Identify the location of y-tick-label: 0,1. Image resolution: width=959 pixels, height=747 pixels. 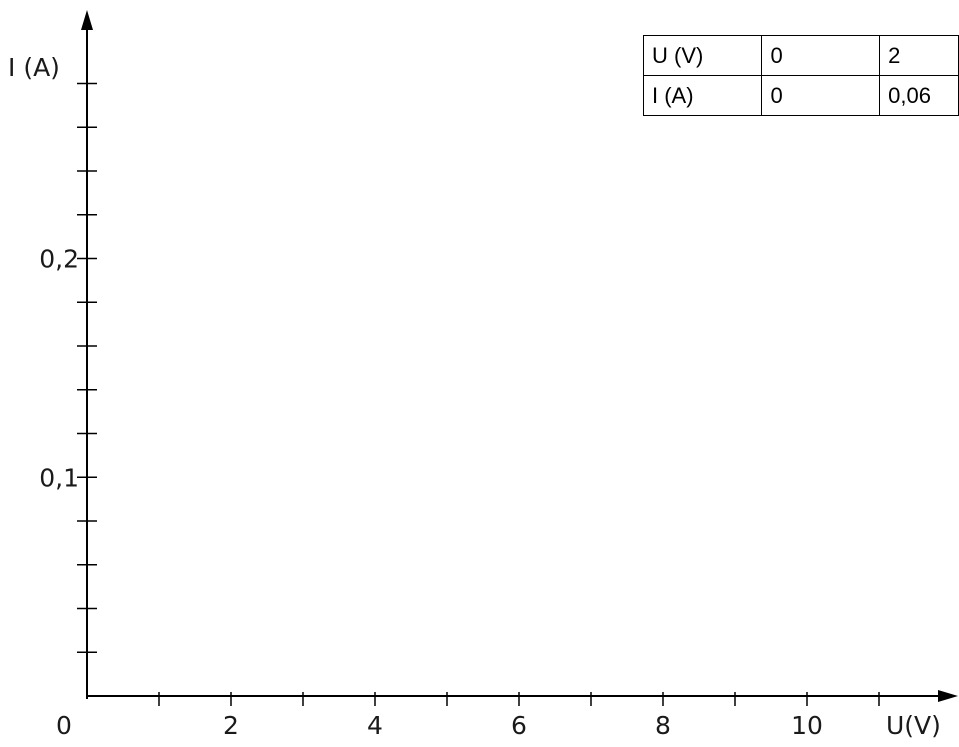
(59, 477).